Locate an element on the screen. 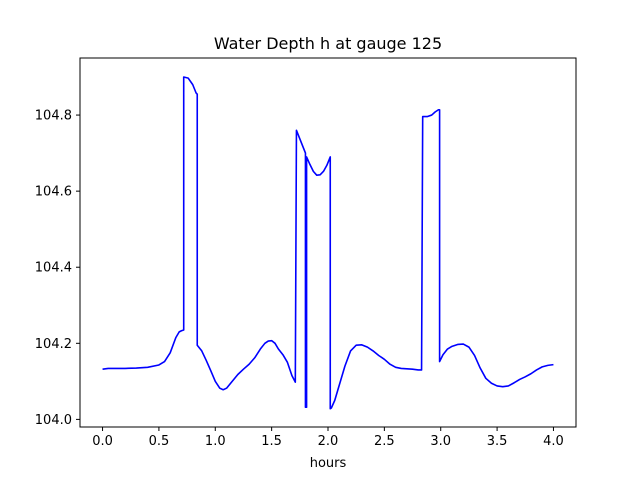  x-tick-label: 0.0 is located at coordinates (102, 441).